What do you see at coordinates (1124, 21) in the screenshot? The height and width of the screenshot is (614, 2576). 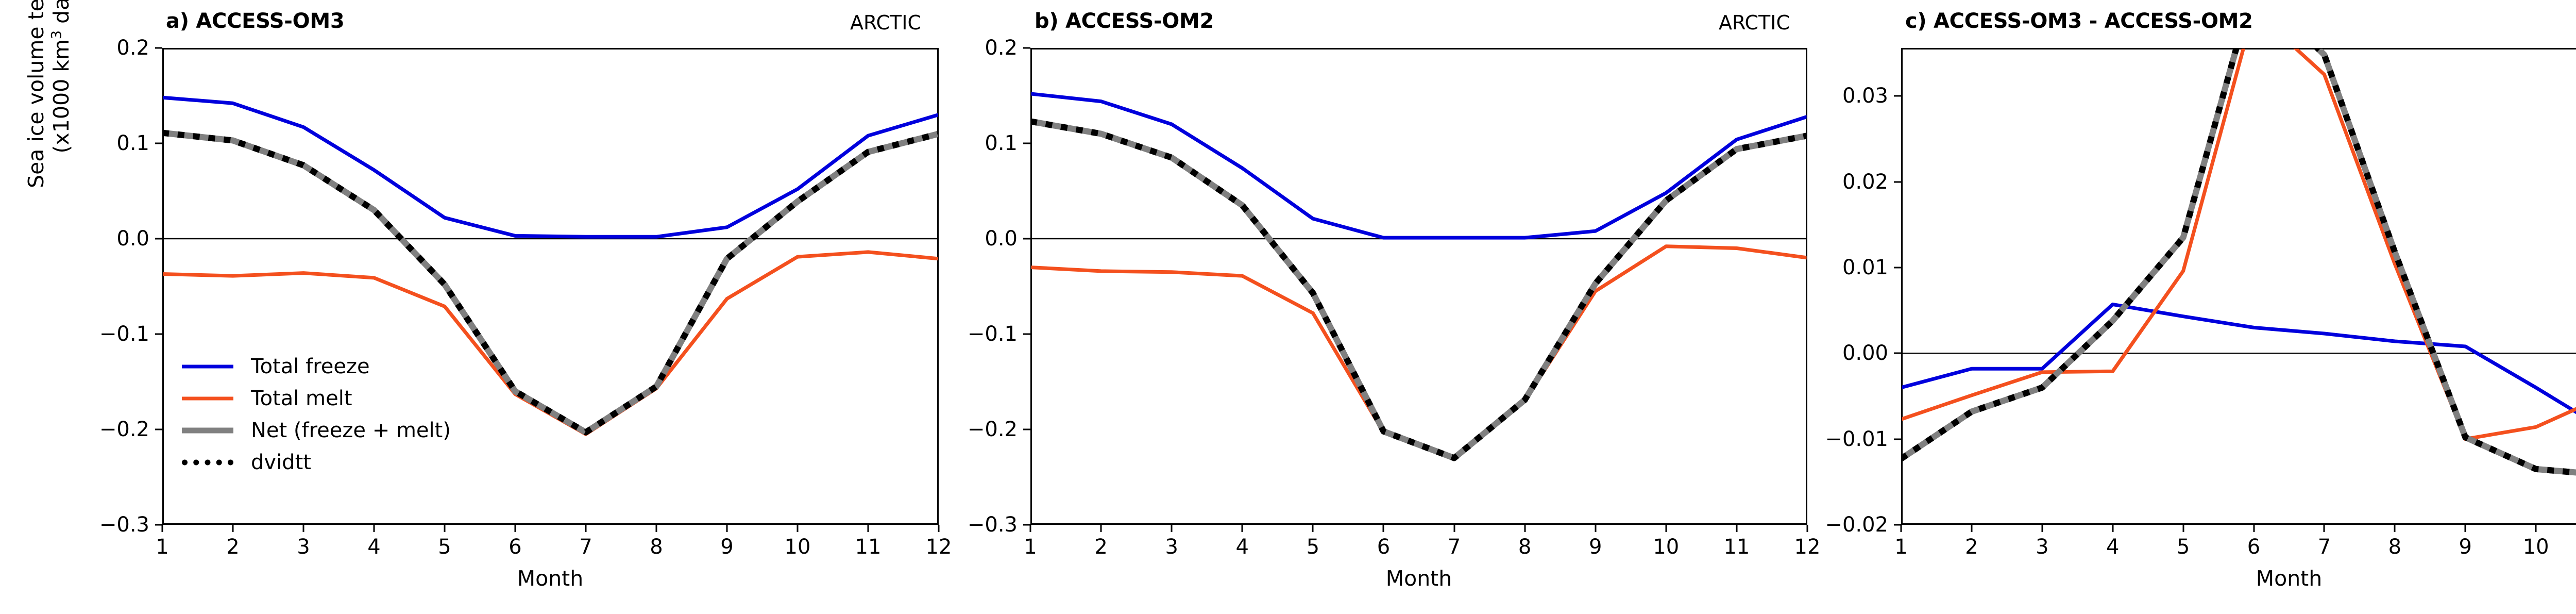 I see `panel-b-title: b) ACCESS-OM2` at bounding box center [1124, 21].